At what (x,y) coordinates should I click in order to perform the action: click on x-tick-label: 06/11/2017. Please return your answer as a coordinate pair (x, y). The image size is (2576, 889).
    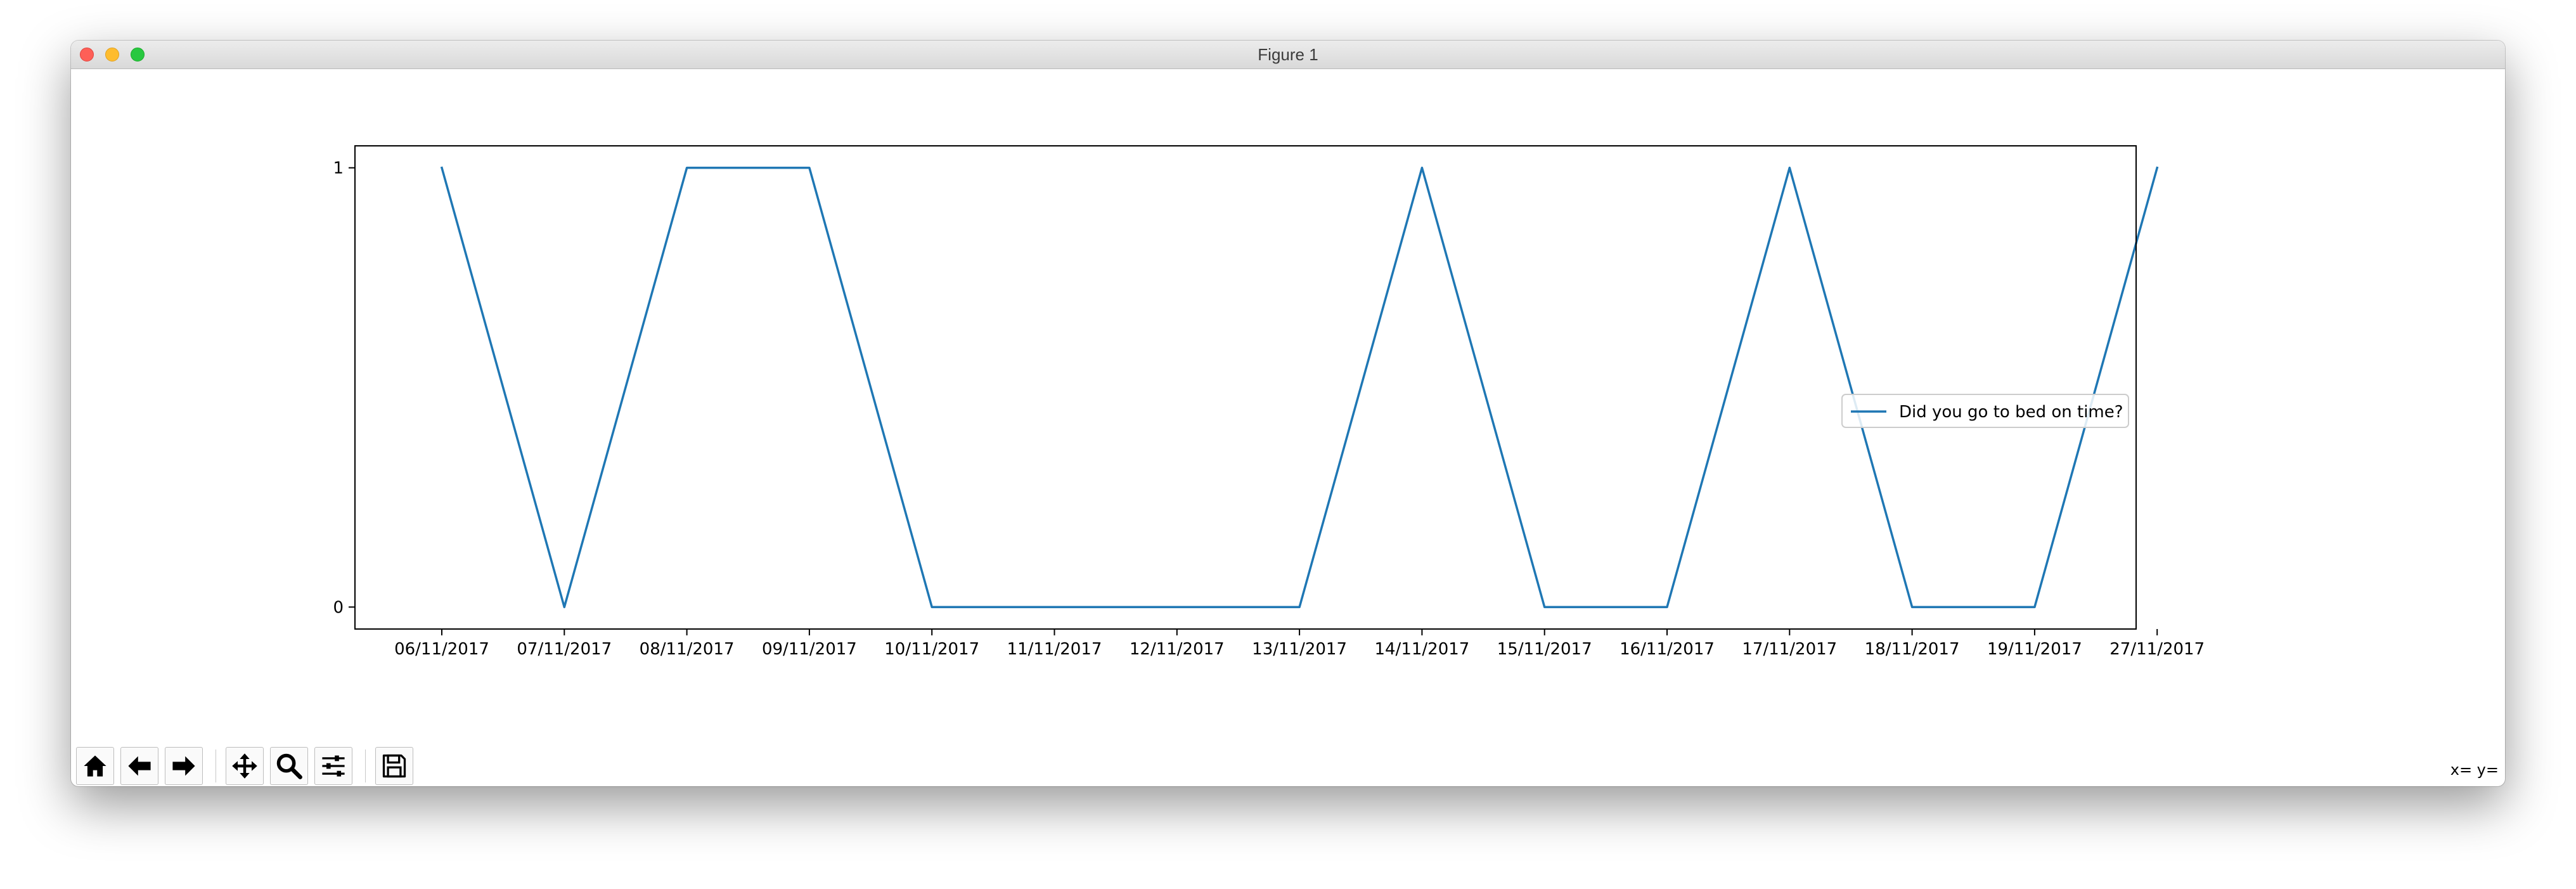
    Looking at the image, I should click on (441, 649).